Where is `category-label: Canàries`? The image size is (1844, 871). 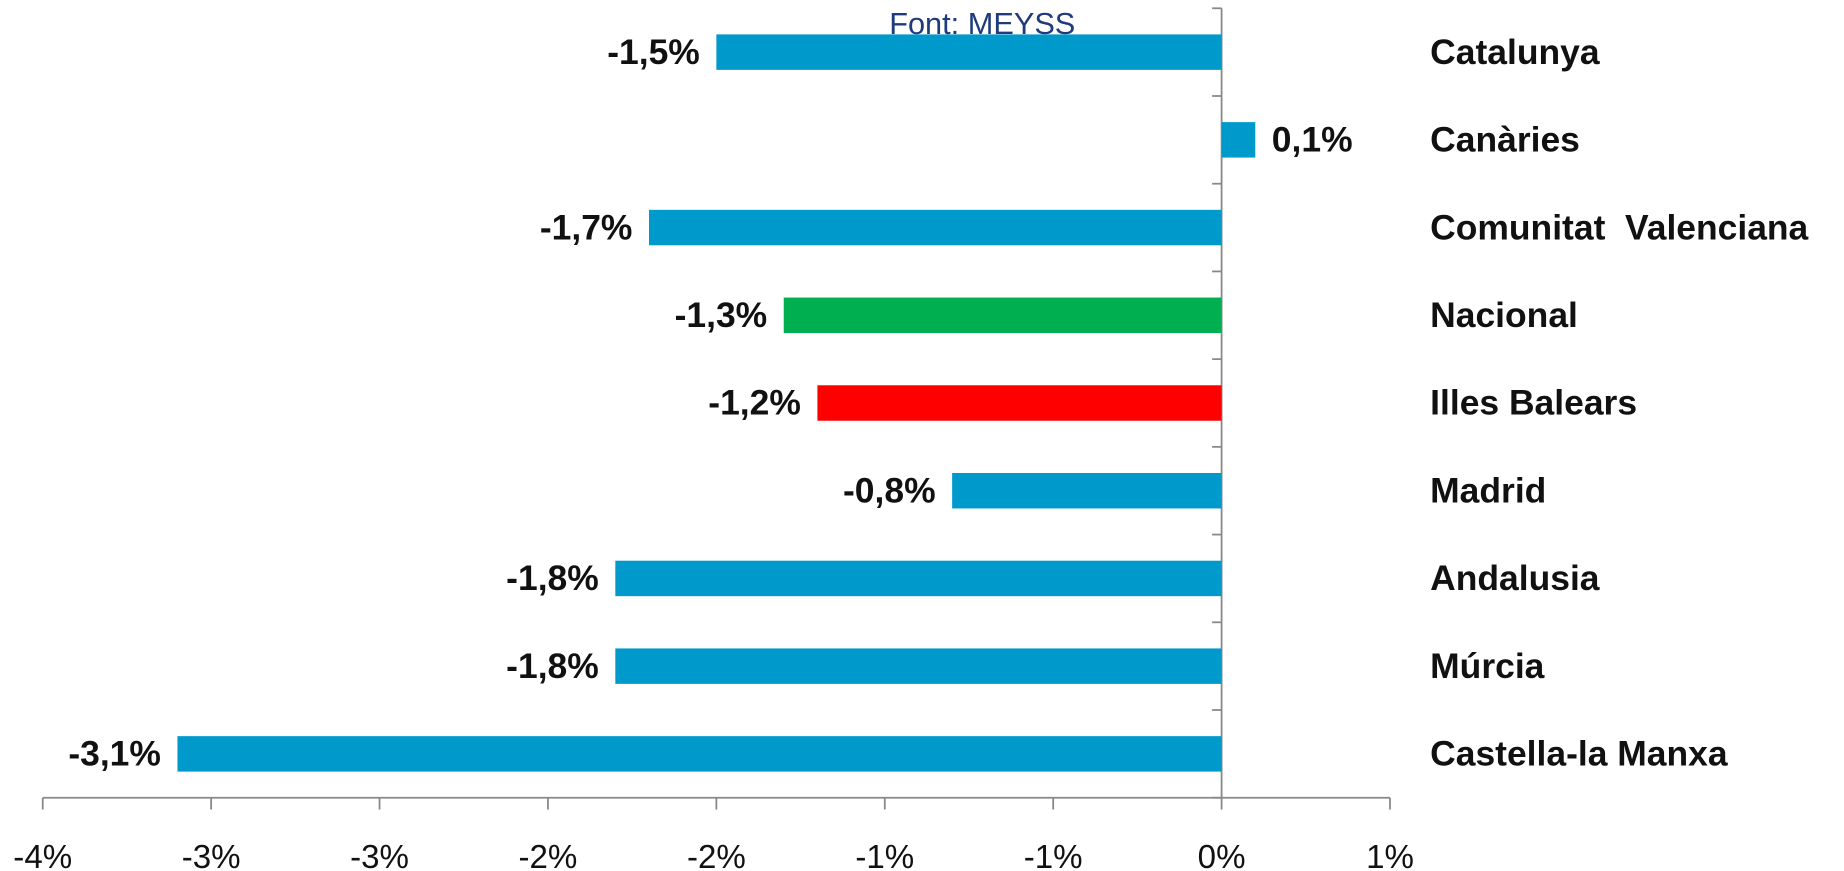
category-label: Canàries is located at coordinates (1505, 140).